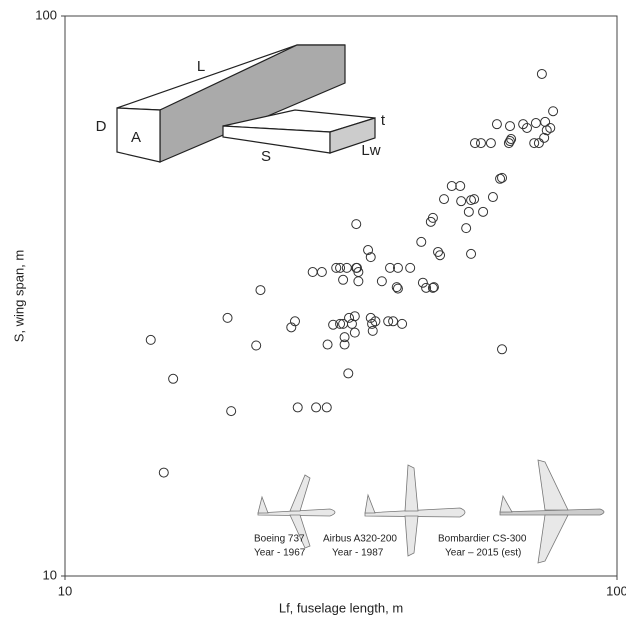 This screenshot has width=626, height=619. I want to click on annotation: Year – 2015 (est), so click(483, 553).